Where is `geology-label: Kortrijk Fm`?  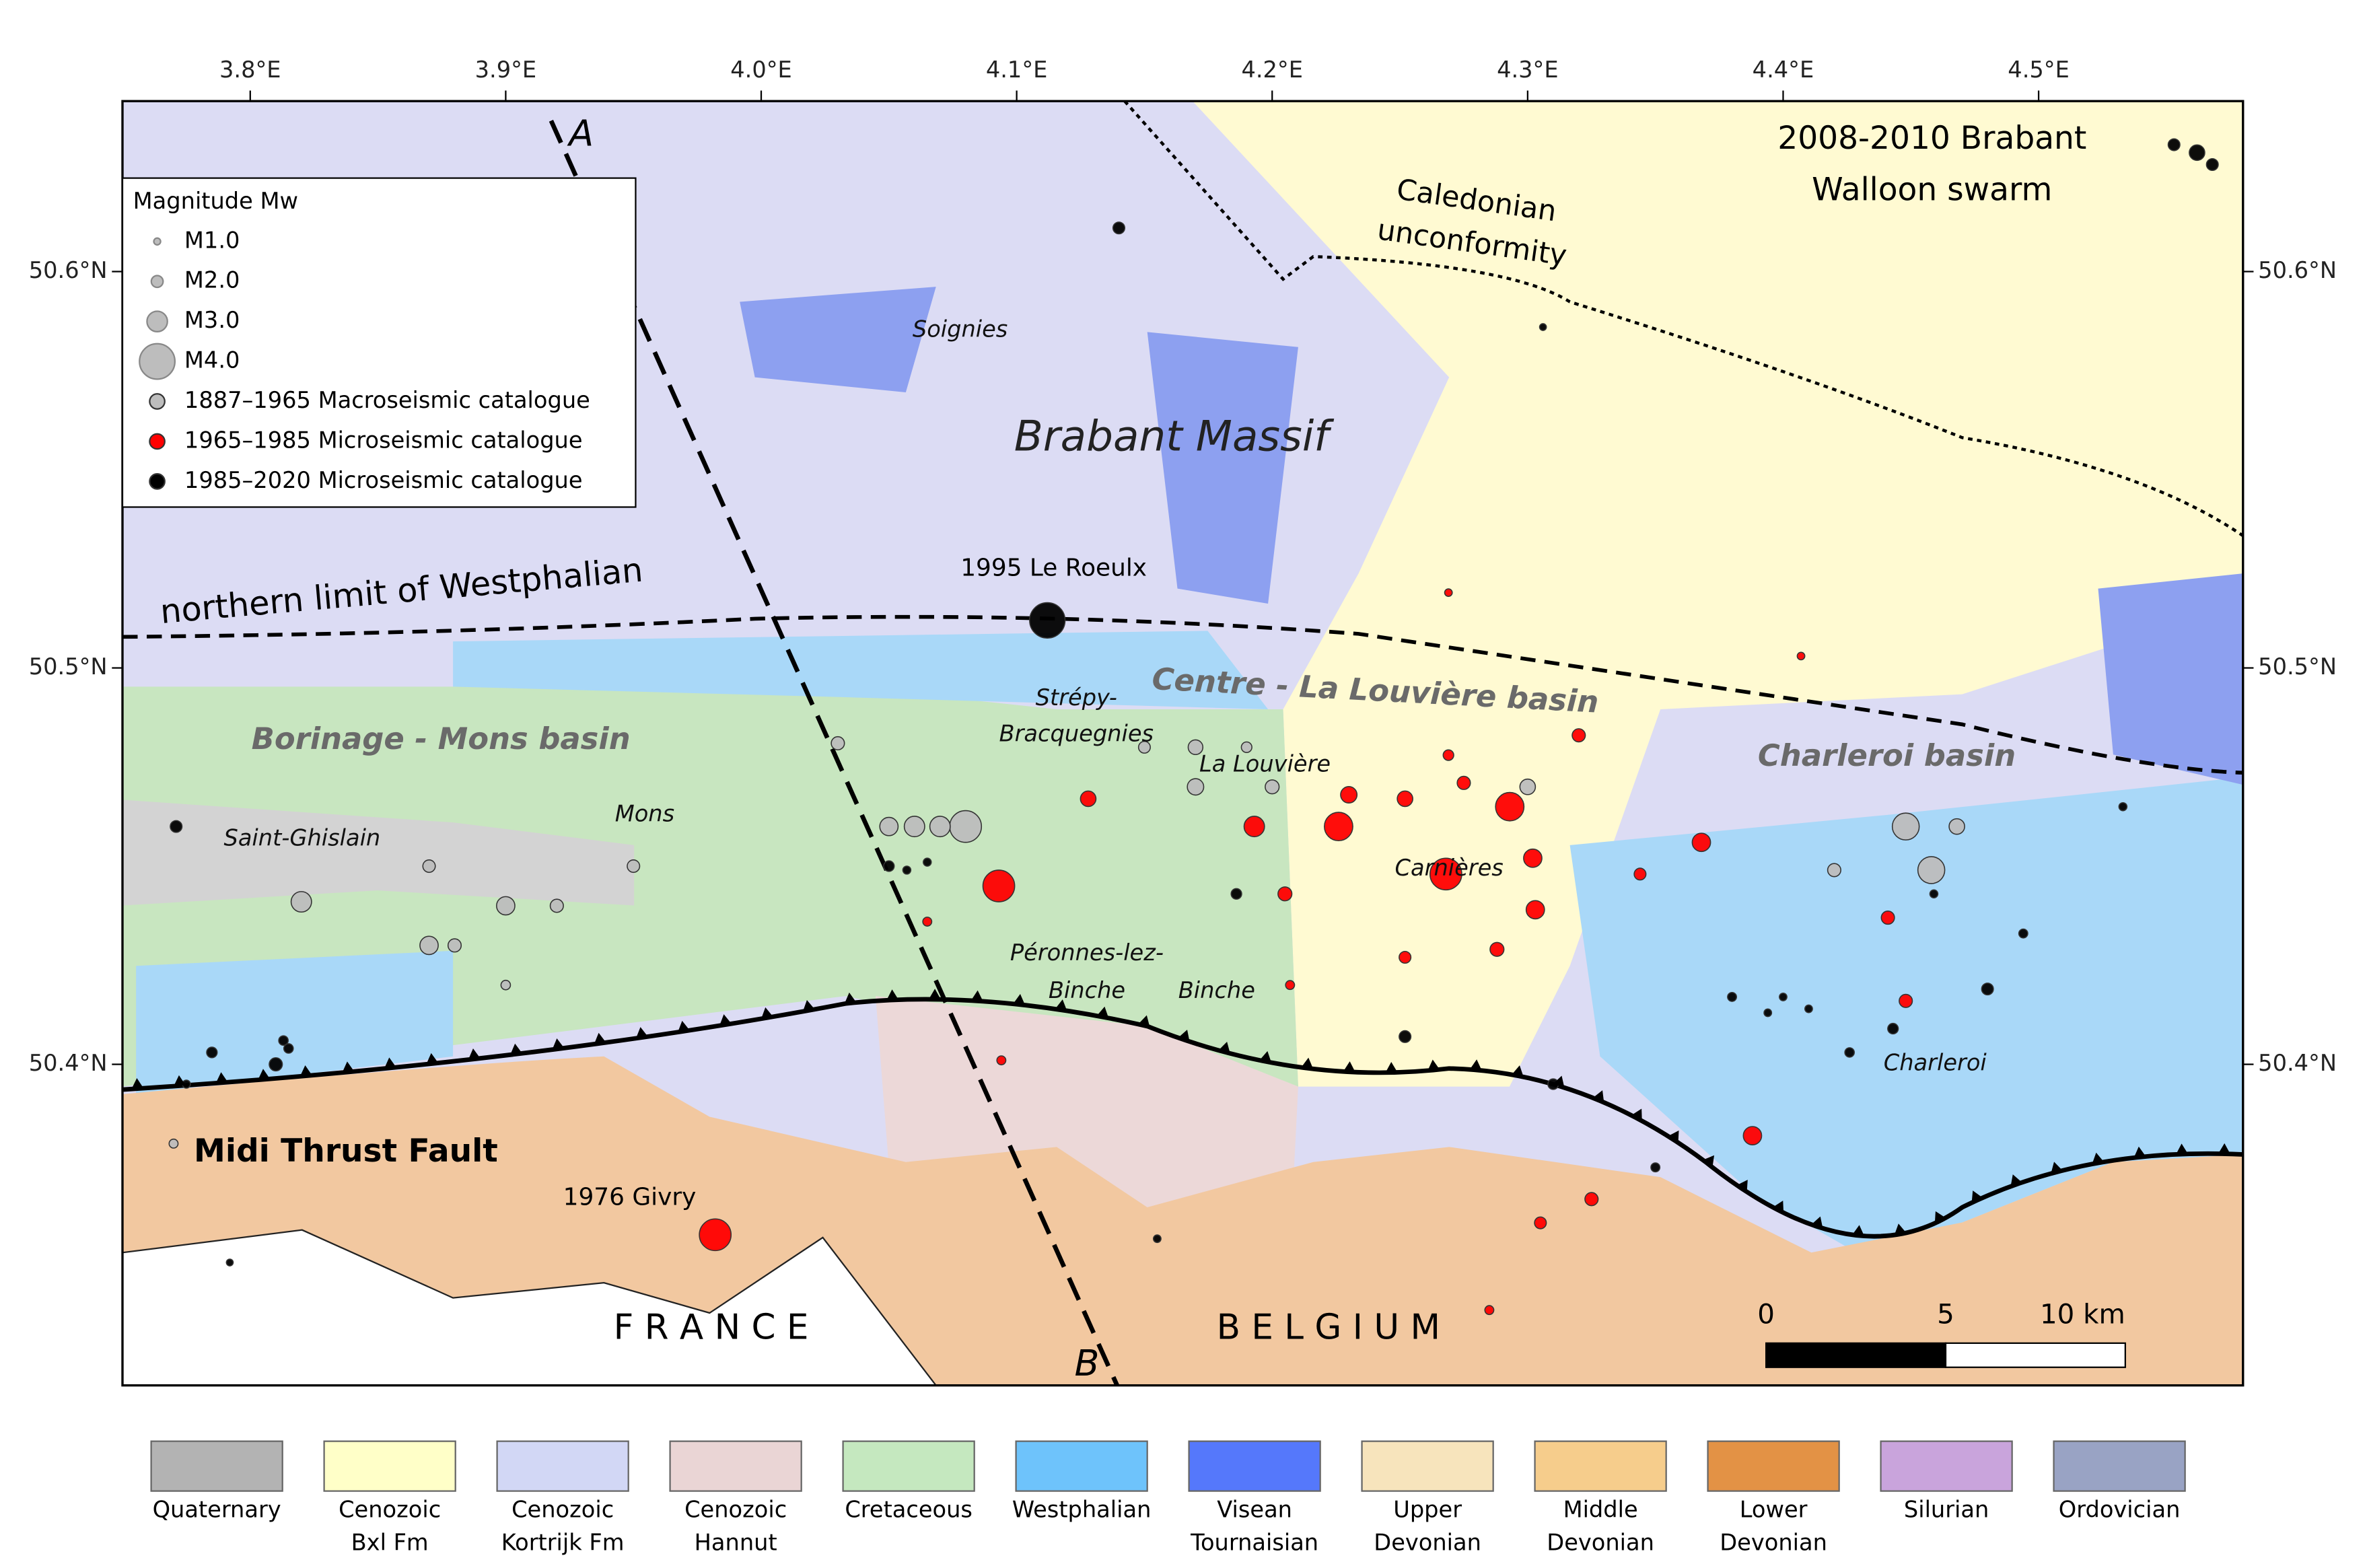
geology-label: Kortrijk Fm is located at coordinates (563, 1543).